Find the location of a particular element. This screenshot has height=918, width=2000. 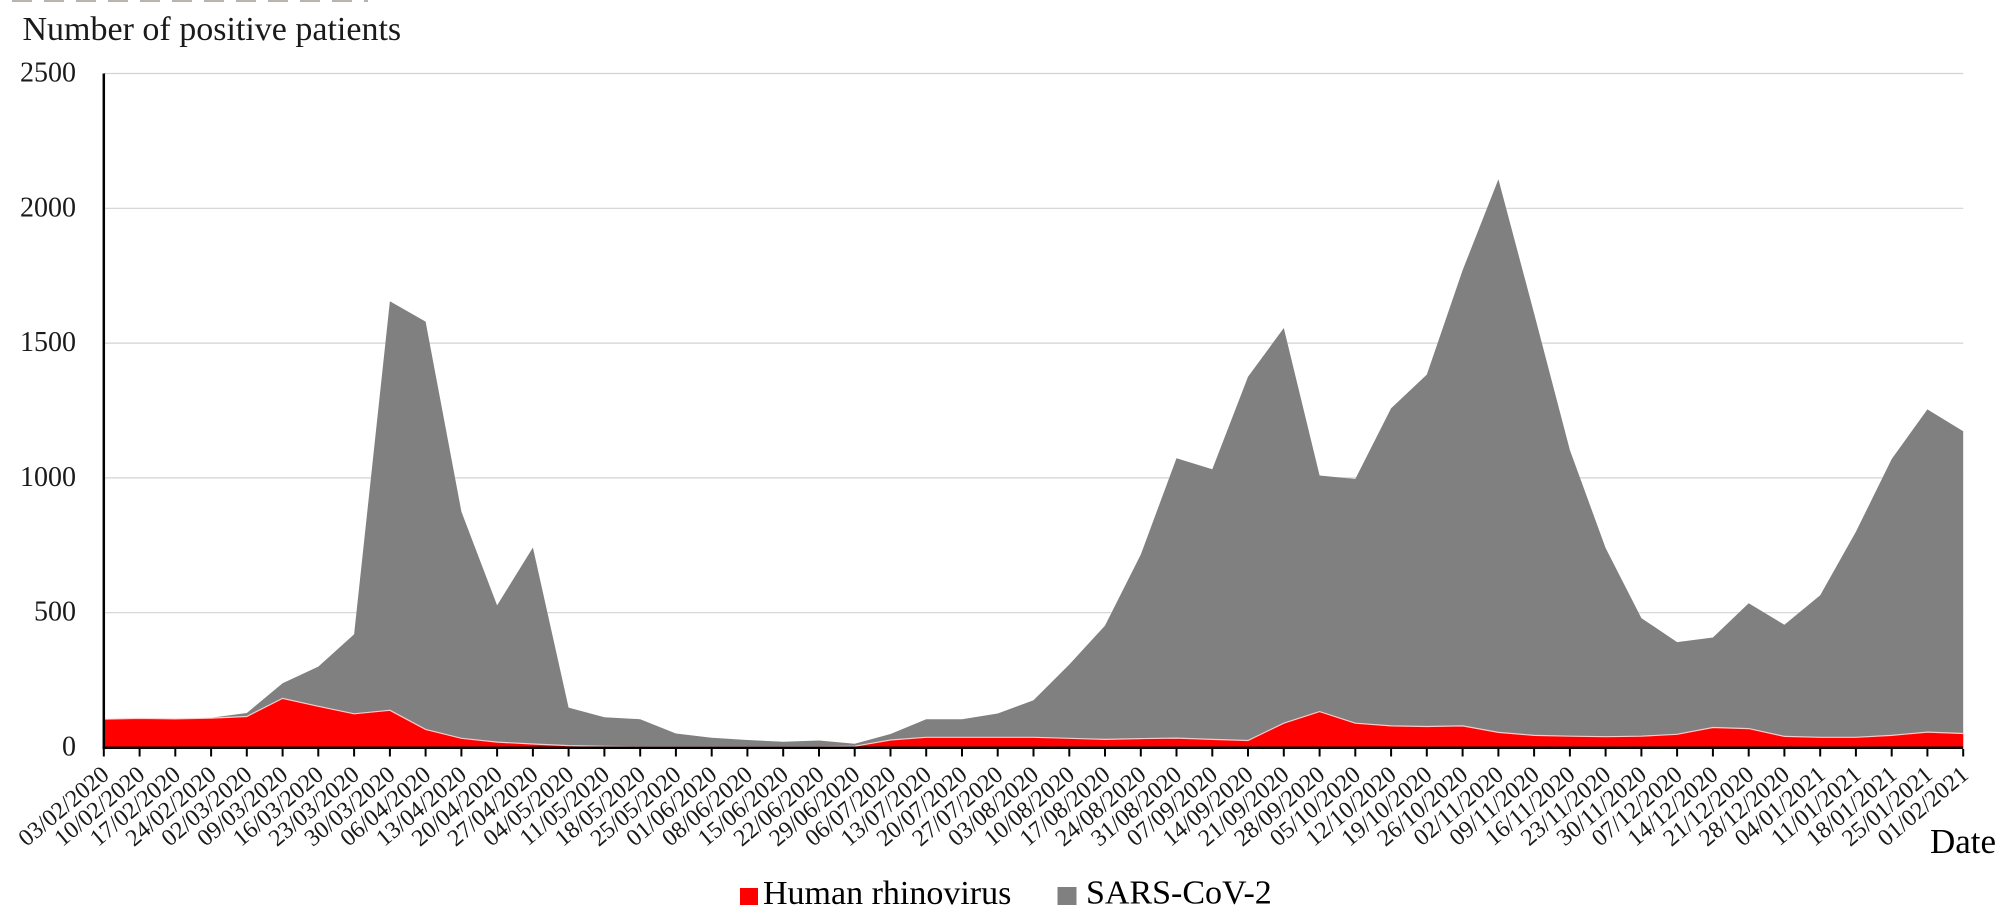

svg-text: 1500 is located at coordinates (48, 342).